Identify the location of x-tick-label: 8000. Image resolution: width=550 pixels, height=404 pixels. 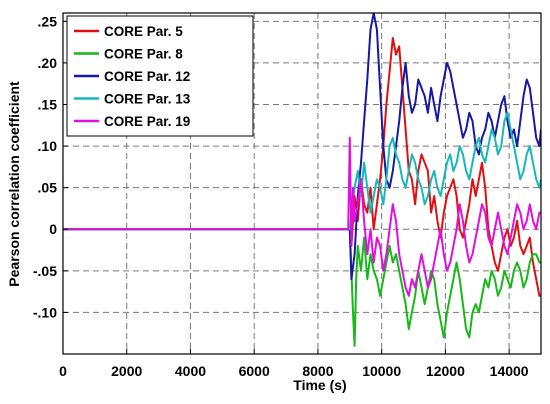
(317, 371).